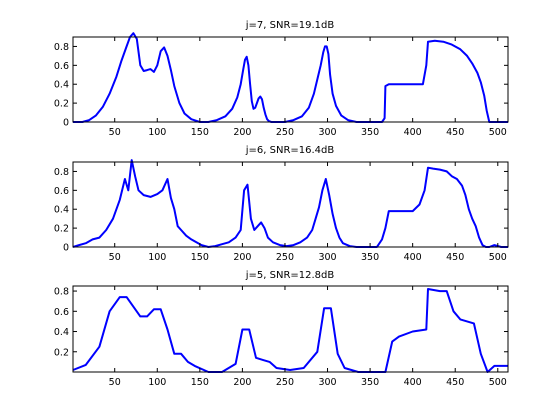  Describe the element at coordinates (290, 275) in the screenshot. I see `subplot-title: j=5, SNR=12.8dB` at that location.